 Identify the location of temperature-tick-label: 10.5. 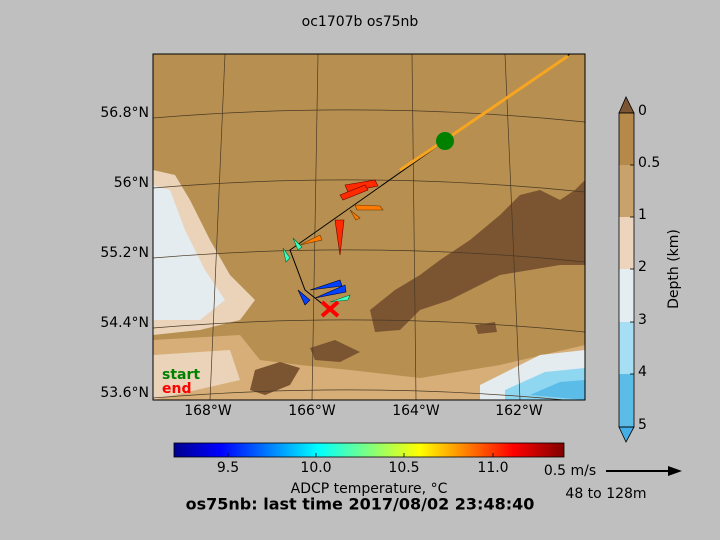
(403, 468).